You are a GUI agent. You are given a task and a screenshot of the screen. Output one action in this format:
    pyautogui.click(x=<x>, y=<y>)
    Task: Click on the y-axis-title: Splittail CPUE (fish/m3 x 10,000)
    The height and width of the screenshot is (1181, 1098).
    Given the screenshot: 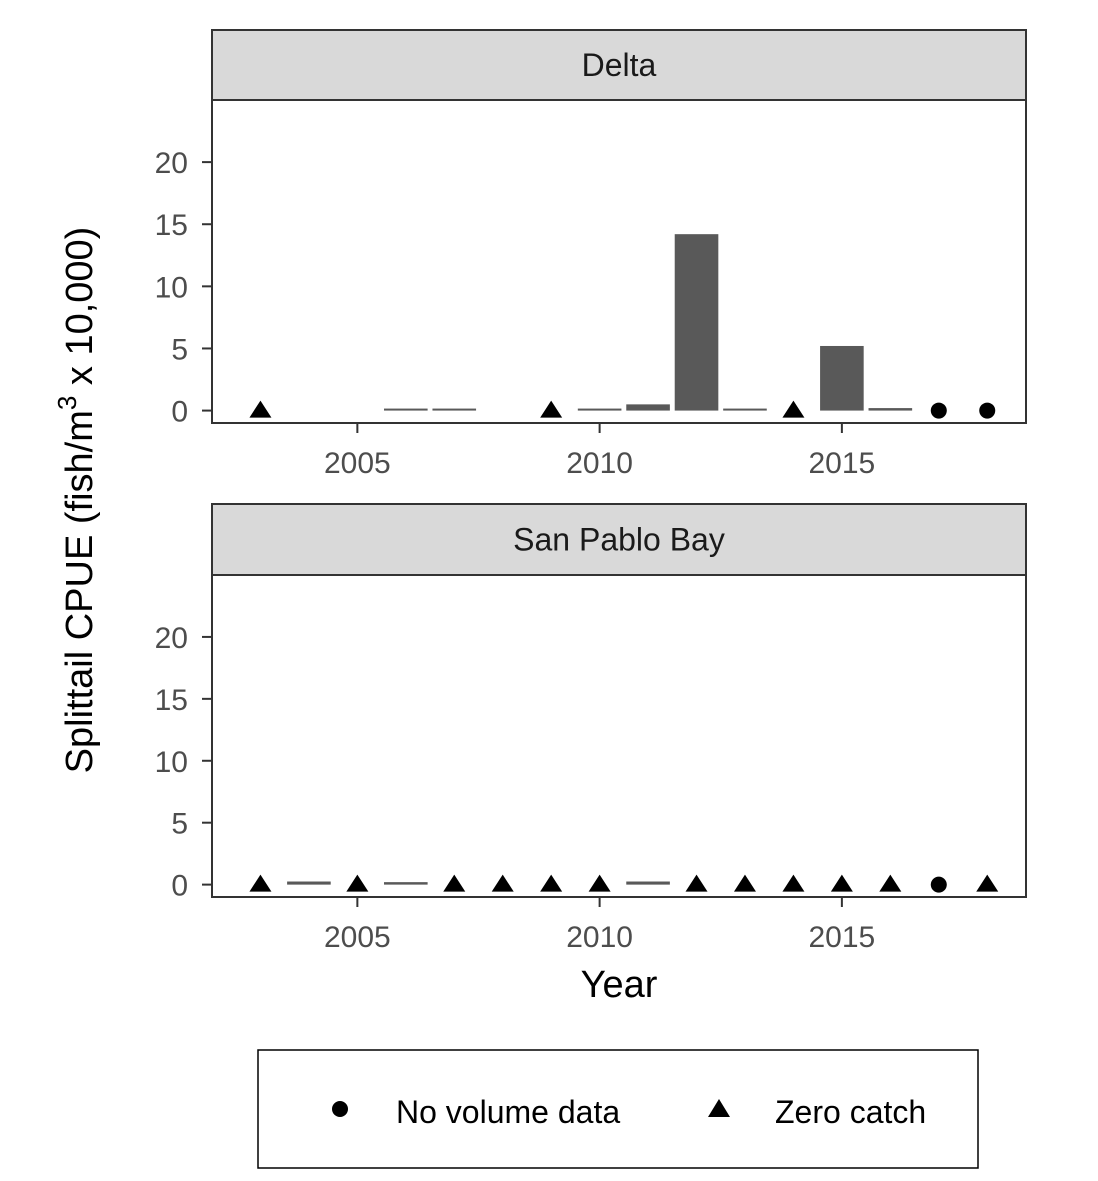 What is the action you would take?
    pyautogui.click(x=76, y=500)
    